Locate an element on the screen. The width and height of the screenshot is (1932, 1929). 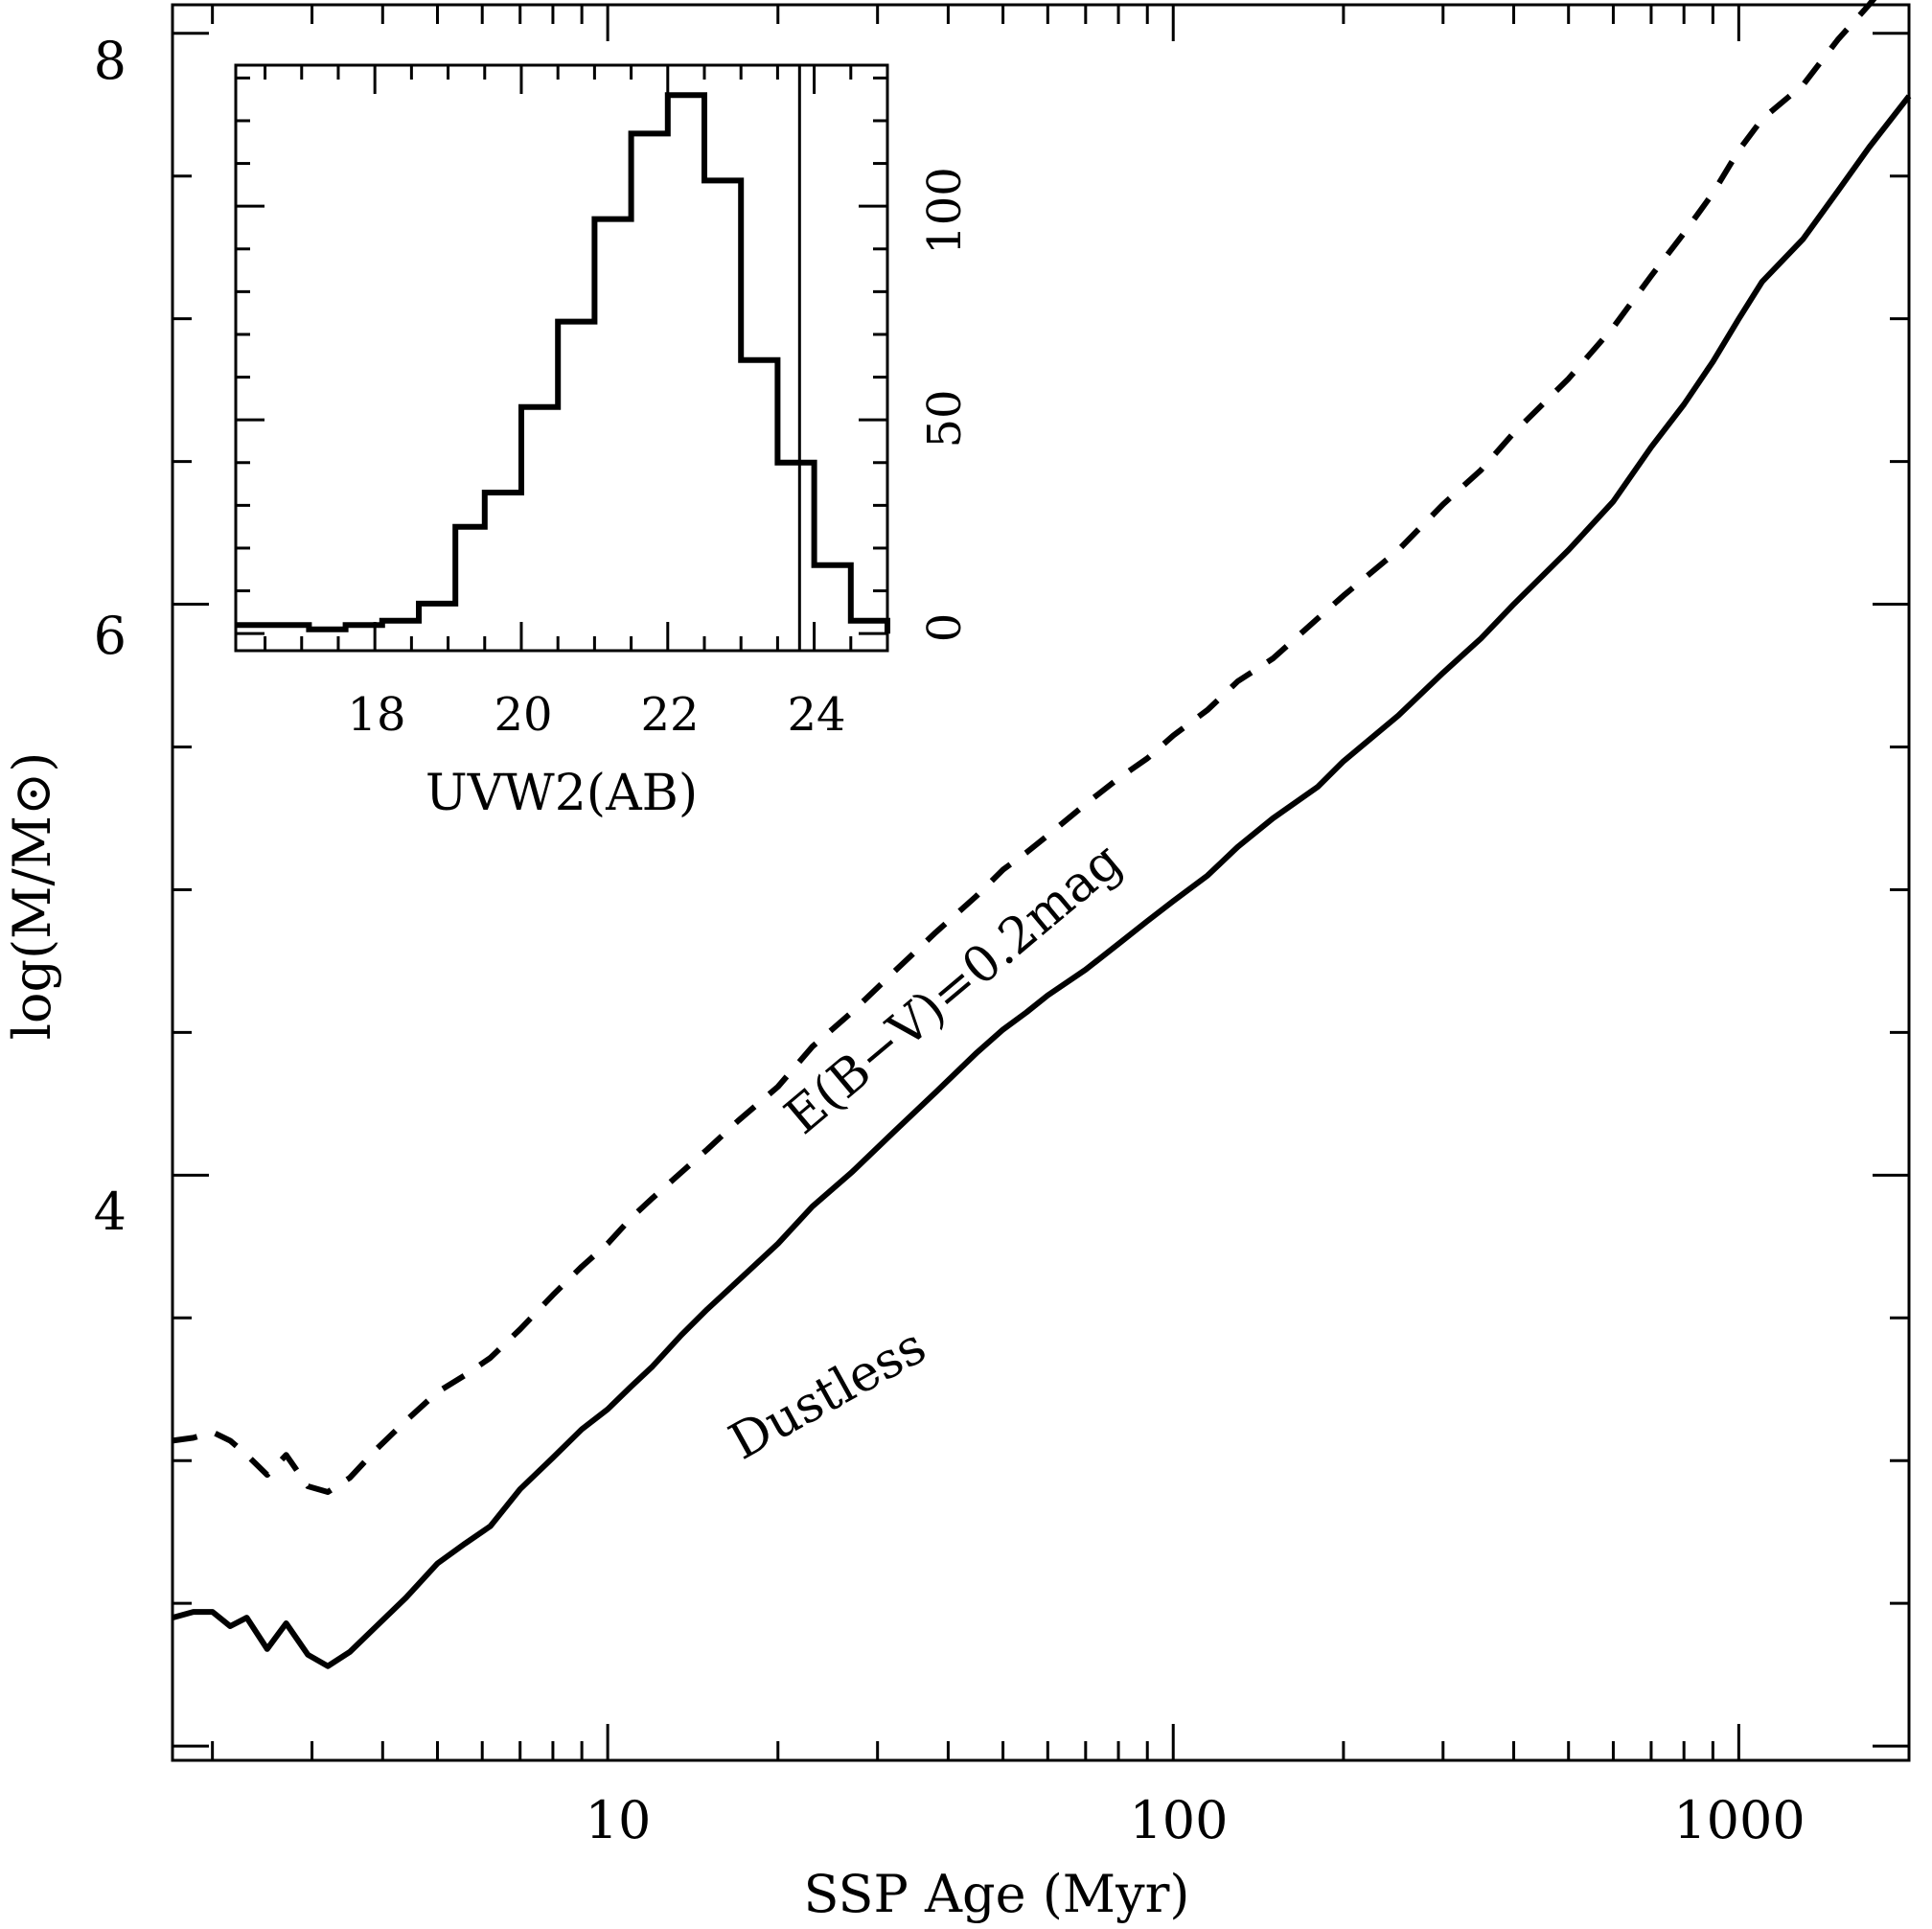
inset-y-tick-label: 50 is located at coordinates (945, 418).